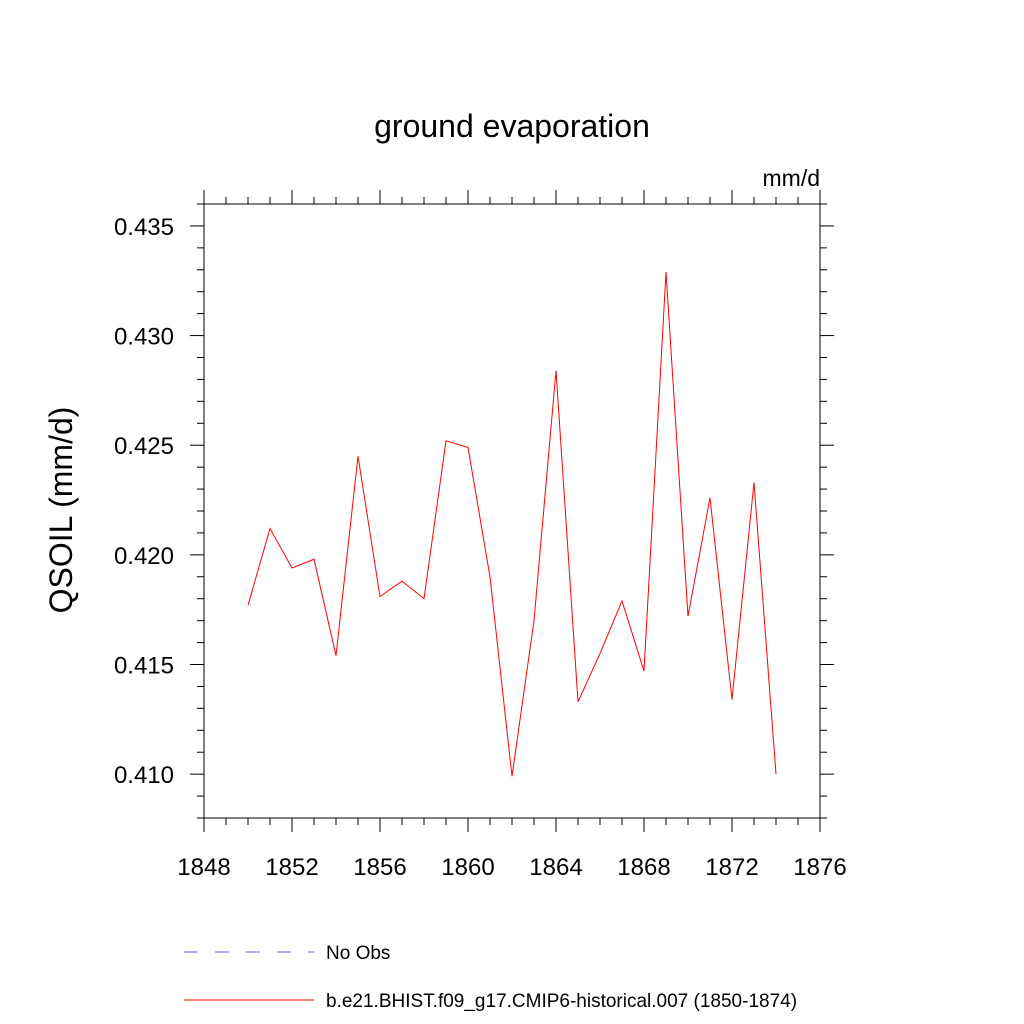 The image size is (1024, 1024). What do you see at coordinates (358, 953) in the screenshot?
I see `legend-label: No Obs` at bounding box center [358, 953].